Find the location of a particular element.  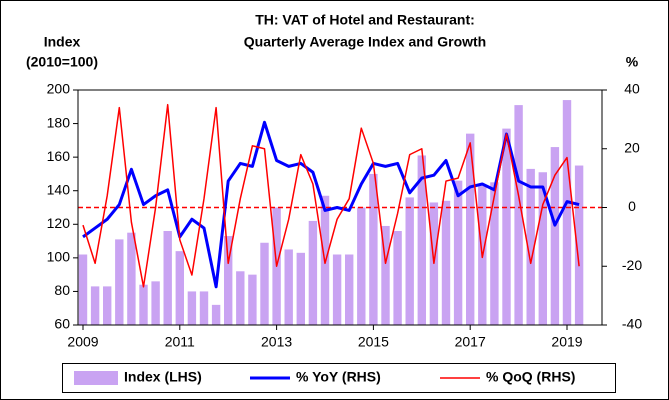

y2-tick-label: 40 is located at coordinates (632, 89).